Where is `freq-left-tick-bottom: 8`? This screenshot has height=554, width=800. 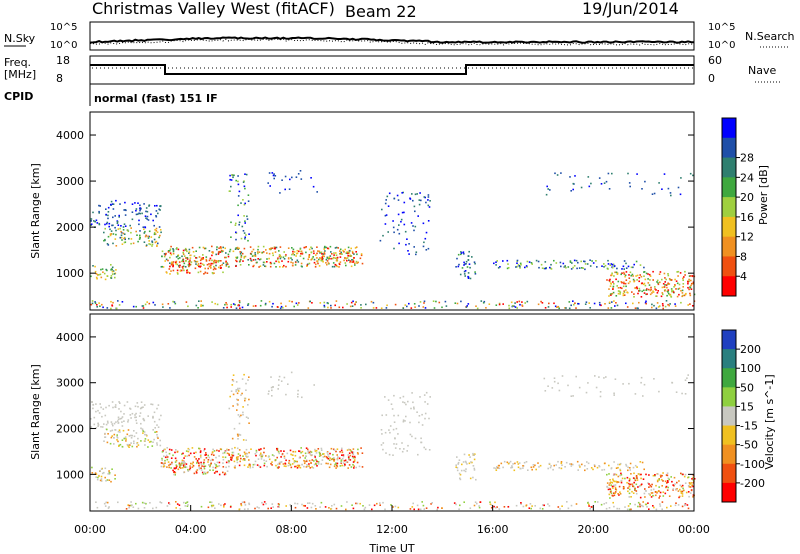 freq-left-tick-bottom: 8 is located at coordinates (59, 78).